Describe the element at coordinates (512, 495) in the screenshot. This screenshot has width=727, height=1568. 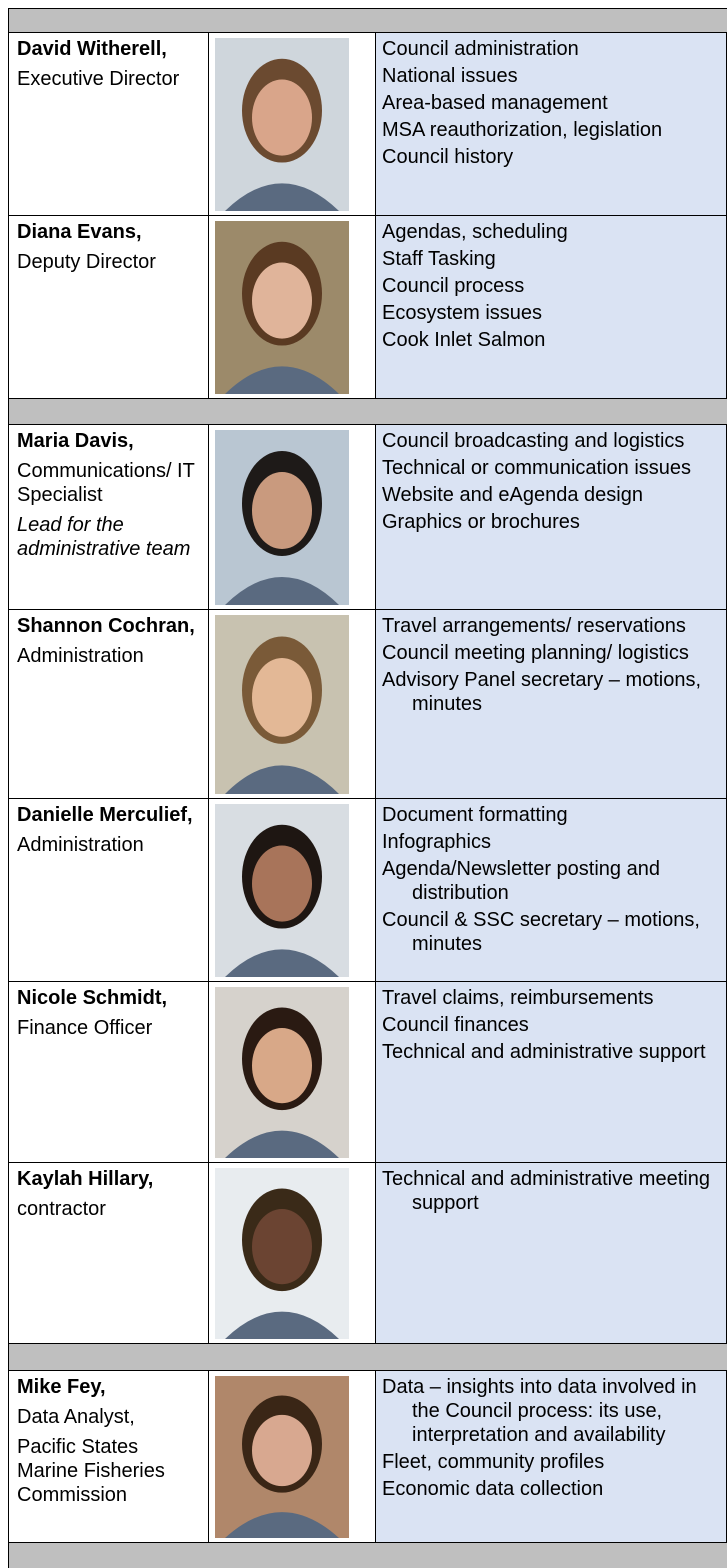
I see `duty-item: Website and eAgenda design` at that location.